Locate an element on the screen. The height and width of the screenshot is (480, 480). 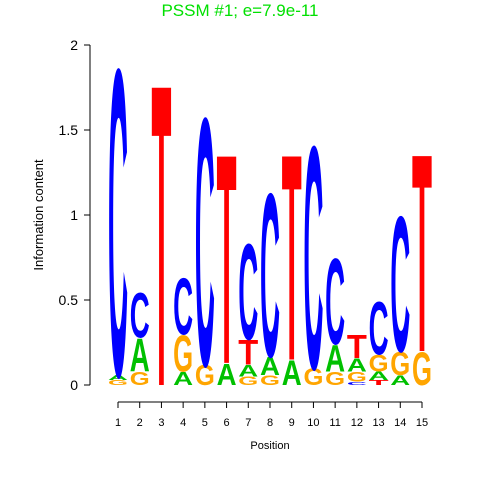
x-tick-label: 3 is located at coordinates (161, 423).